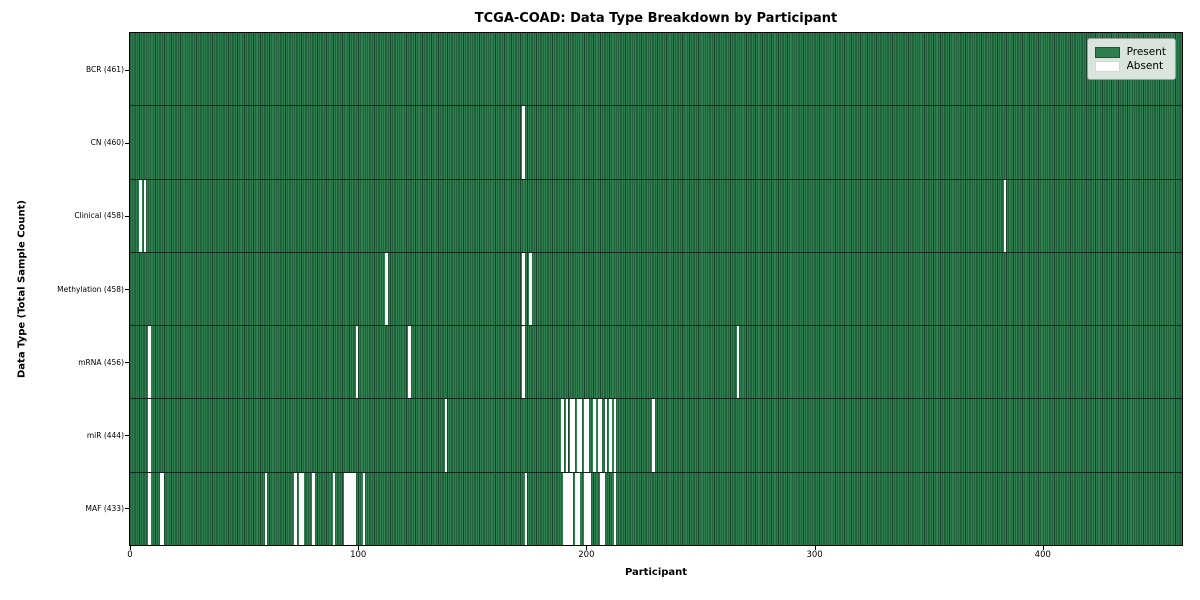 This screenshot has width=1200, height=600. Describe the element at coordinates (104, 70) in the screenshot. I see `y-tick-label-bcr: BCR (461)` at that location.